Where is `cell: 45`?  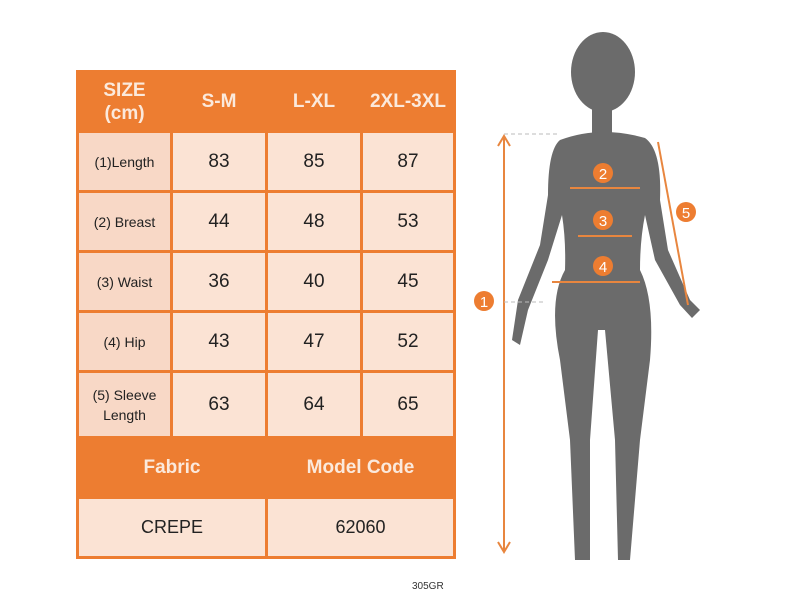
cell: 45 is located at coordinates (408, 281).